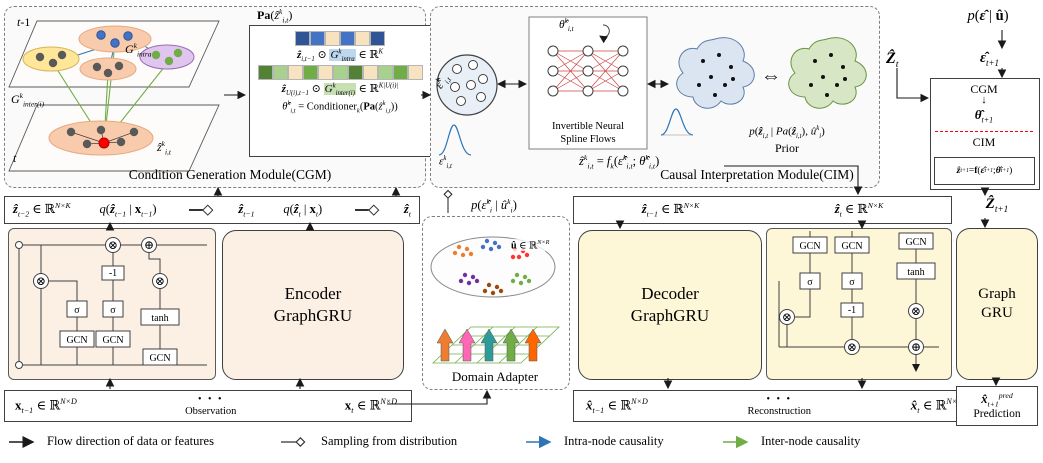 This screenshot has height=463, width=1043. Describe the element at coordinates (230, 174) in the screenshot. I see `cgm-title: Condition Generation Module(CGM)` at that location.